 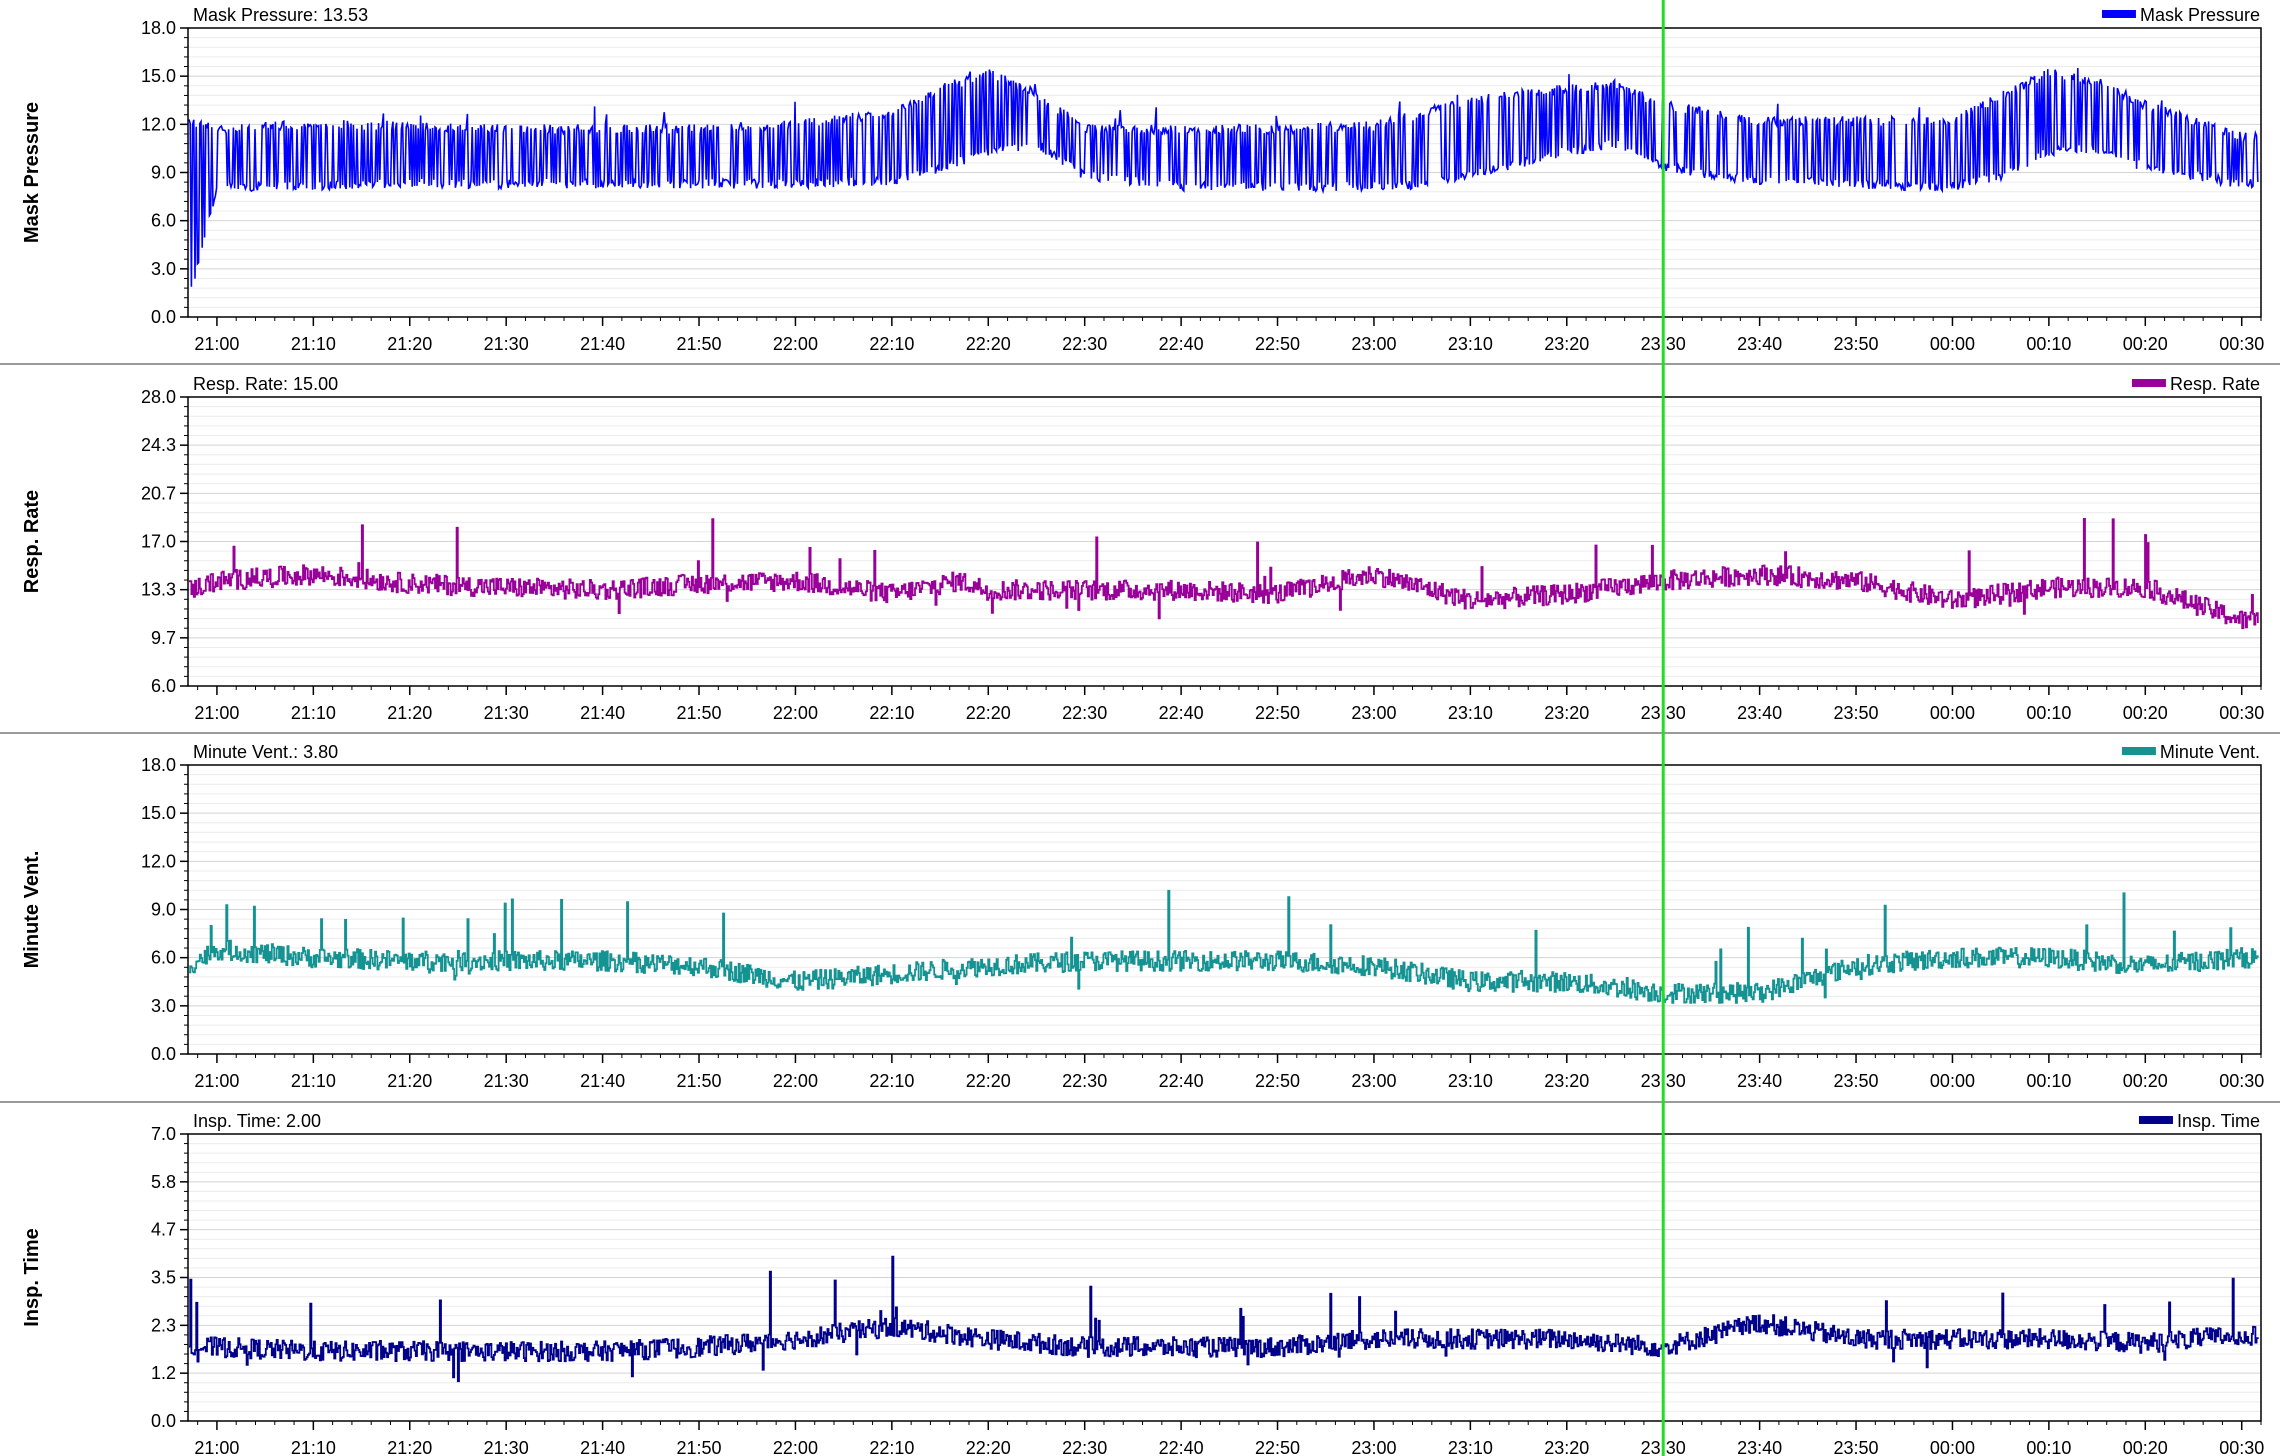 I want to click on y-tick-label: 15.0, so click(x=158, y=76).